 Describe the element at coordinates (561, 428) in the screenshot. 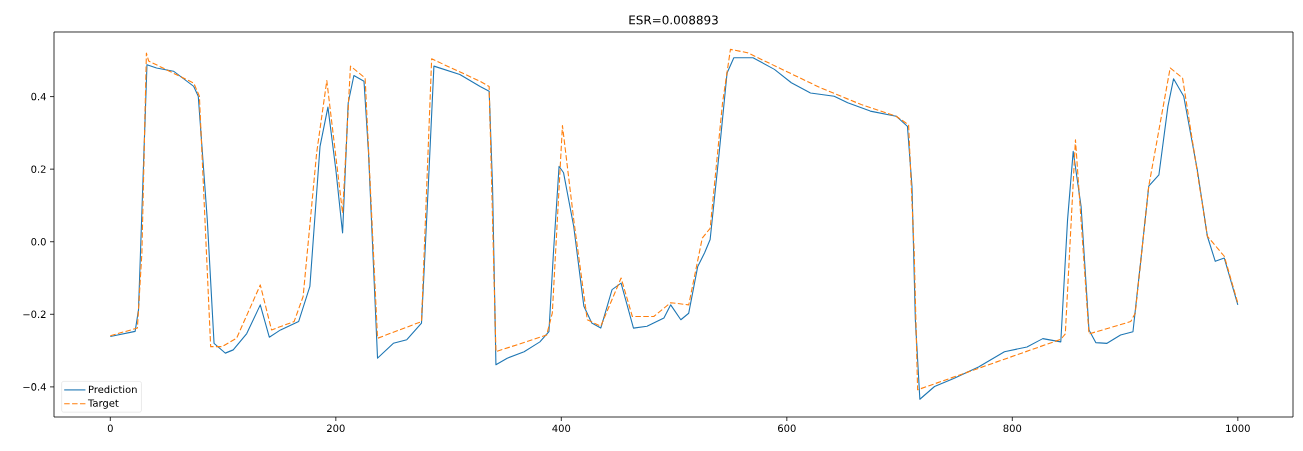

I see `x-tick-label: 400` at that location.